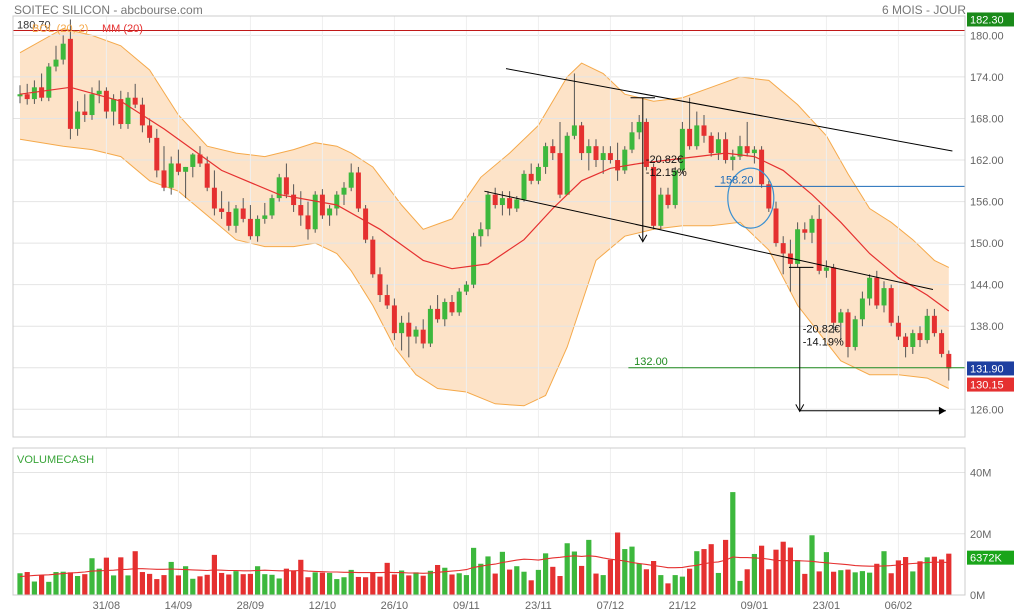  I want to click on measure1-pct: -12.15%, so click(666, 173).